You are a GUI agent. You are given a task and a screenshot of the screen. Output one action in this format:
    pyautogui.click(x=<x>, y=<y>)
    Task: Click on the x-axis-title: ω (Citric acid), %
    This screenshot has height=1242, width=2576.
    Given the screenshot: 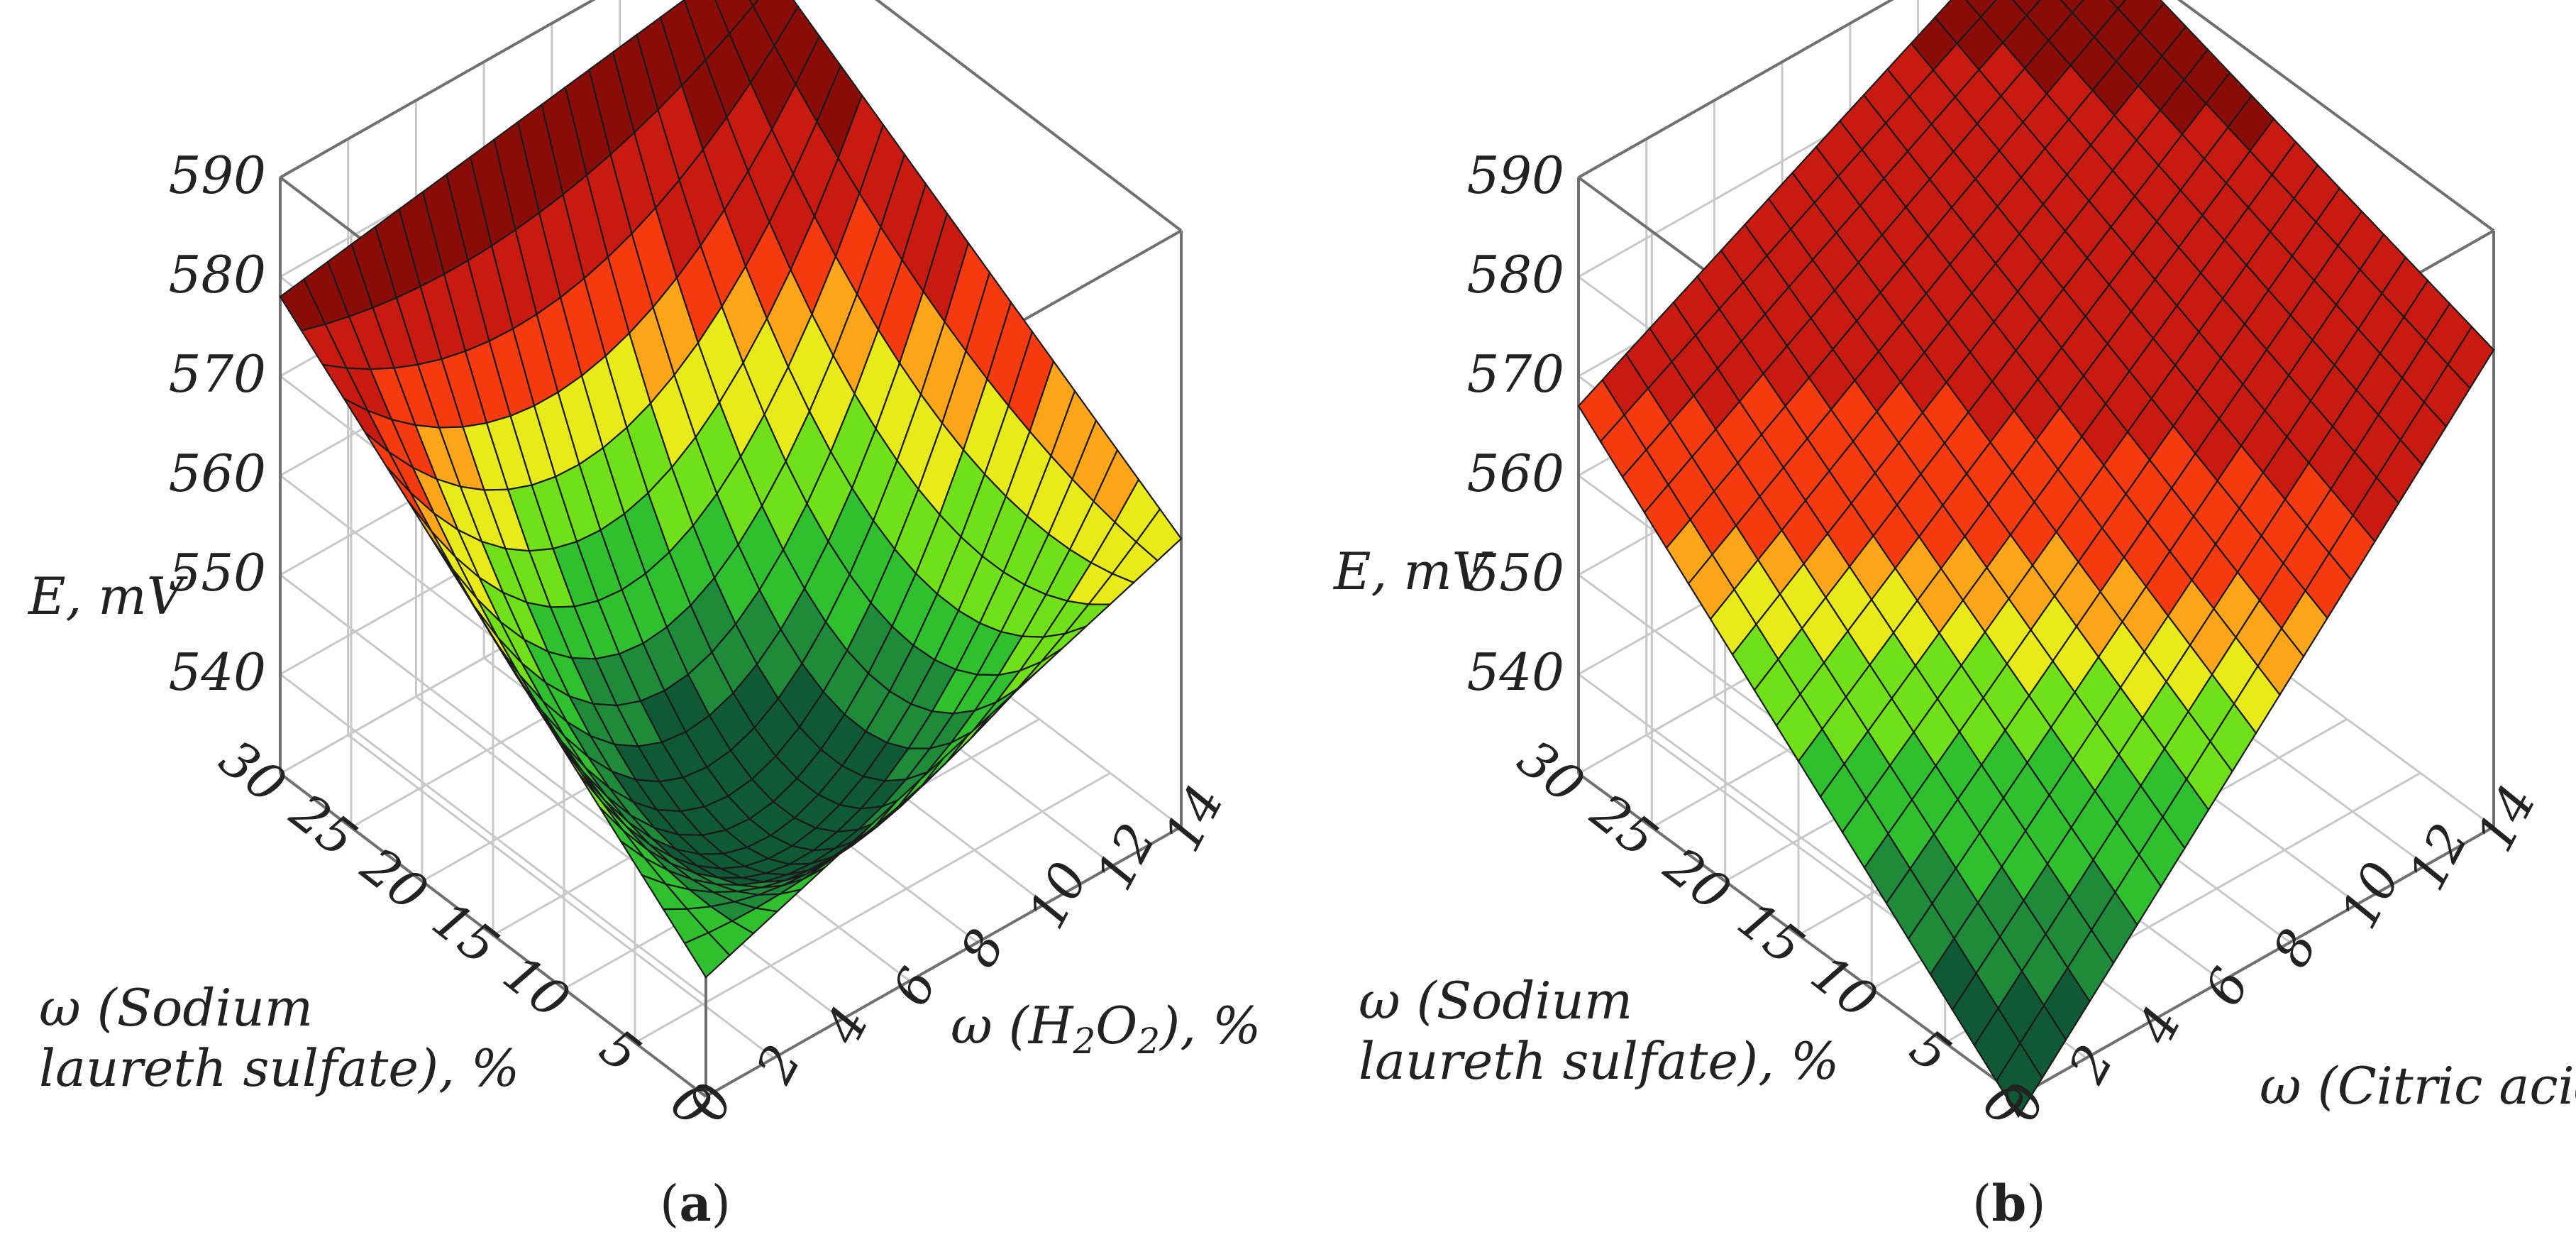 What is the action you would take?
    pyautogui.click(x=2418, y=1086)
    